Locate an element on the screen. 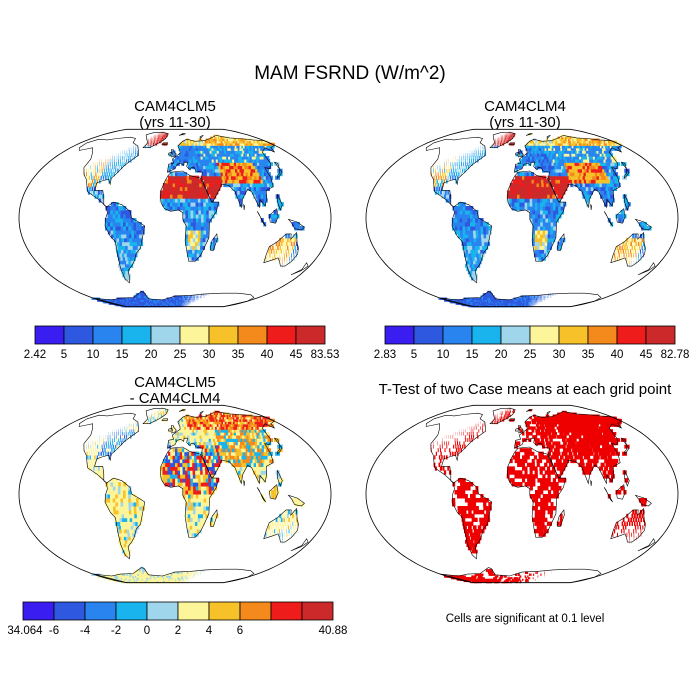  significance-note: Cells are significant at 0.1 level is located at coordinates (525, 619).